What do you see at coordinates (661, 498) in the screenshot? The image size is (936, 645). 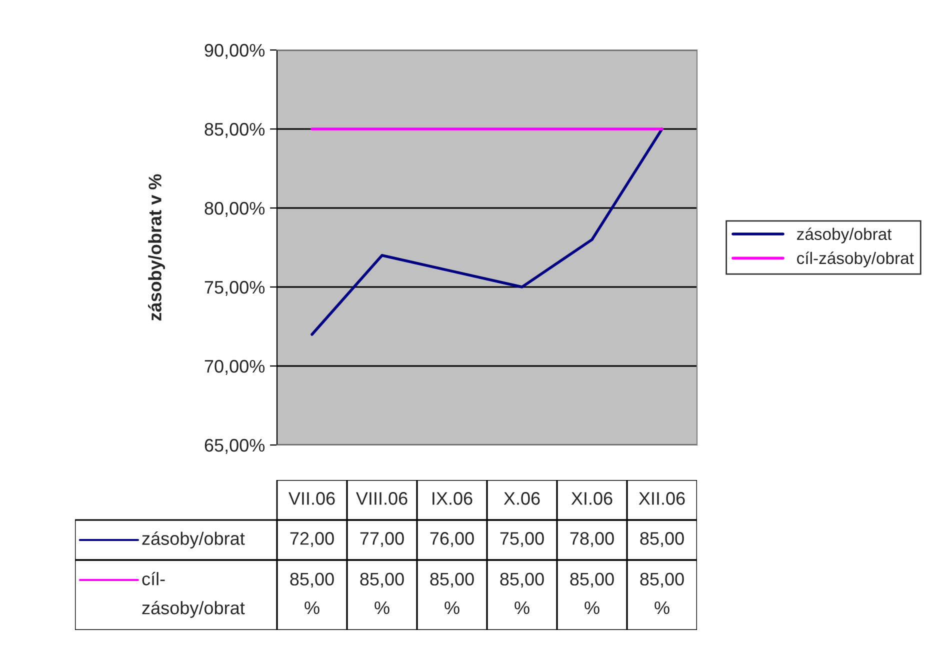 I see `x-tick-label: XII.06` at bounding box center [661, 498].